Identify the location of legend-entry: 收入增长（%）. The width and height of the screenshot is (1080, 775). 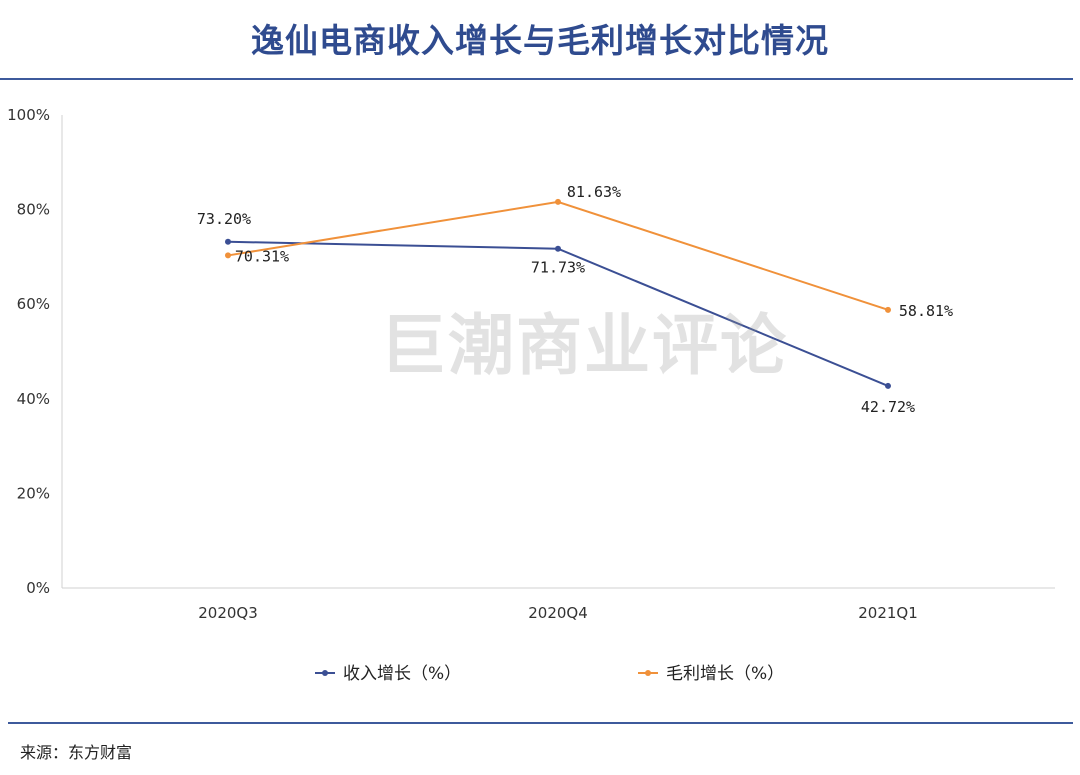
(402, 674).